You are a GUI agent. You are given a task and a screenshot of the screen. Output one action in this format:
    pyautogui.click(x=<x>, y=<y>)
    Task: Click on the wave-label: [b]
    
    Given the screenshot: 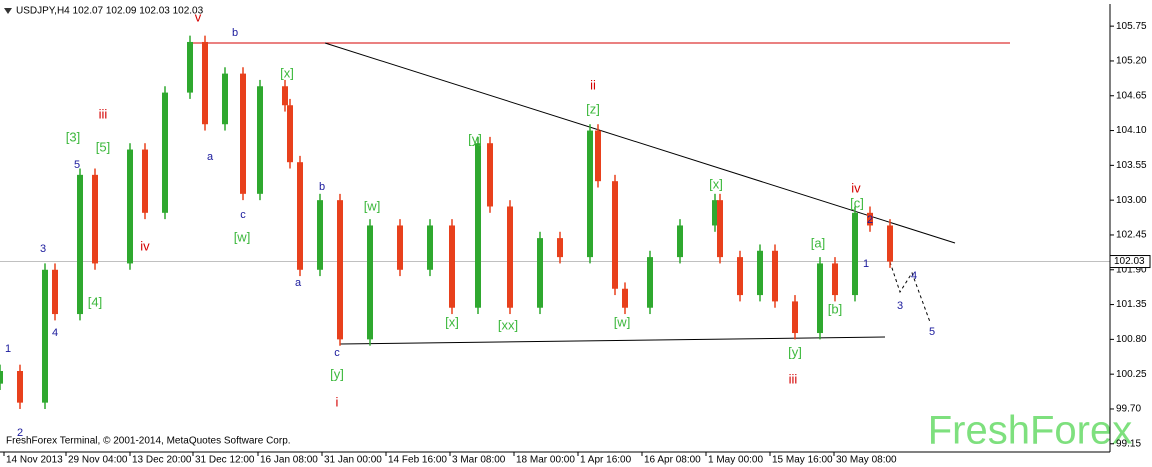 What is the action you would take?
    pyautogui.click(x=835, y=308)
    